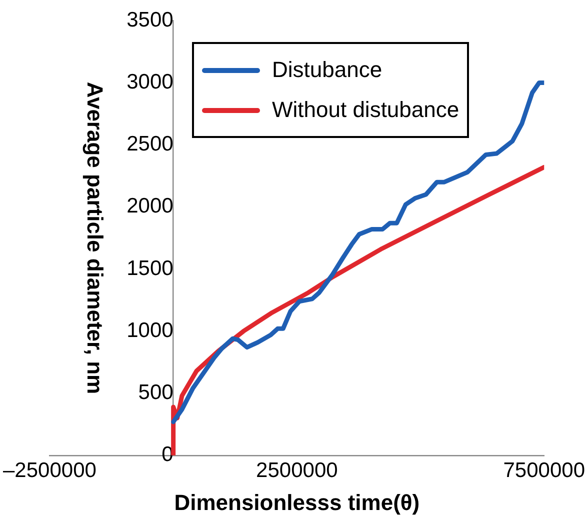  What do you see at coordinates (544, 470) in the screenshot?
I see `x-tick-label: 7500000` at bounding box center [544, 470].